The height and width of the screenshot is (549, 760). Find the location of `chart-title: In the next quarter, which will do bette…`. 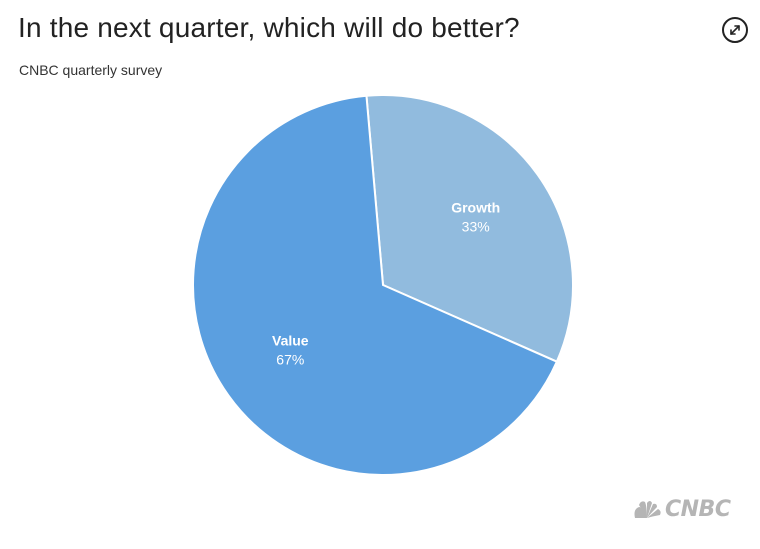

chart-title: In the next quarter, which will do bette… is located at coordinates (269, 27).